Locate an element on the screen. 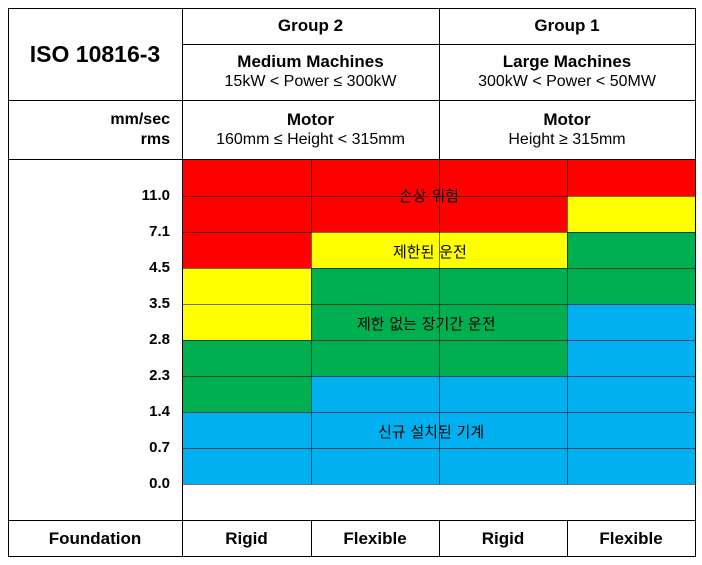 The height and width of the screenshot is (565, 702). zone-restricted-g1-flexible is located at coordinates (631, 214).